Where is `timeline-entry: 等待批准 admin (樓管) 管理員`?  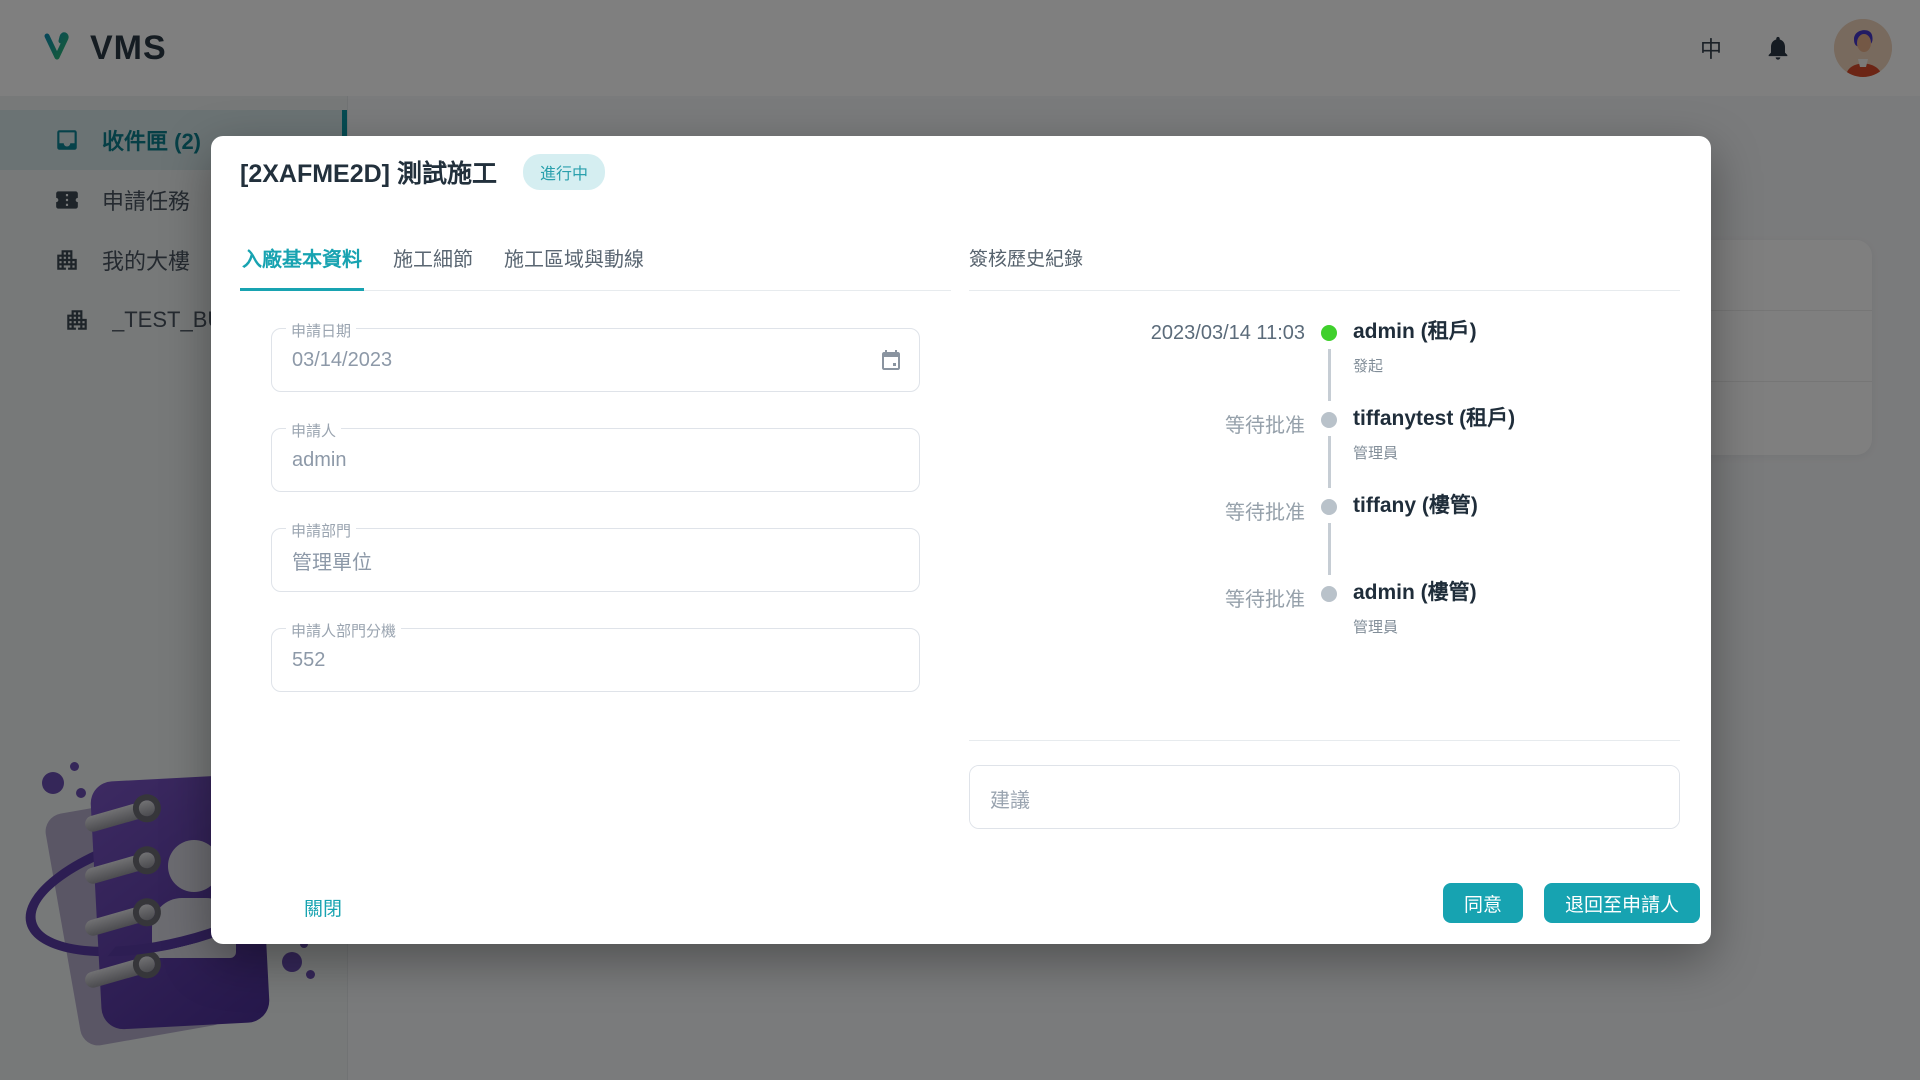 timeline-entry: 等待批准 admin (樓管) 管理員 is located at coordinates (1324, 609).